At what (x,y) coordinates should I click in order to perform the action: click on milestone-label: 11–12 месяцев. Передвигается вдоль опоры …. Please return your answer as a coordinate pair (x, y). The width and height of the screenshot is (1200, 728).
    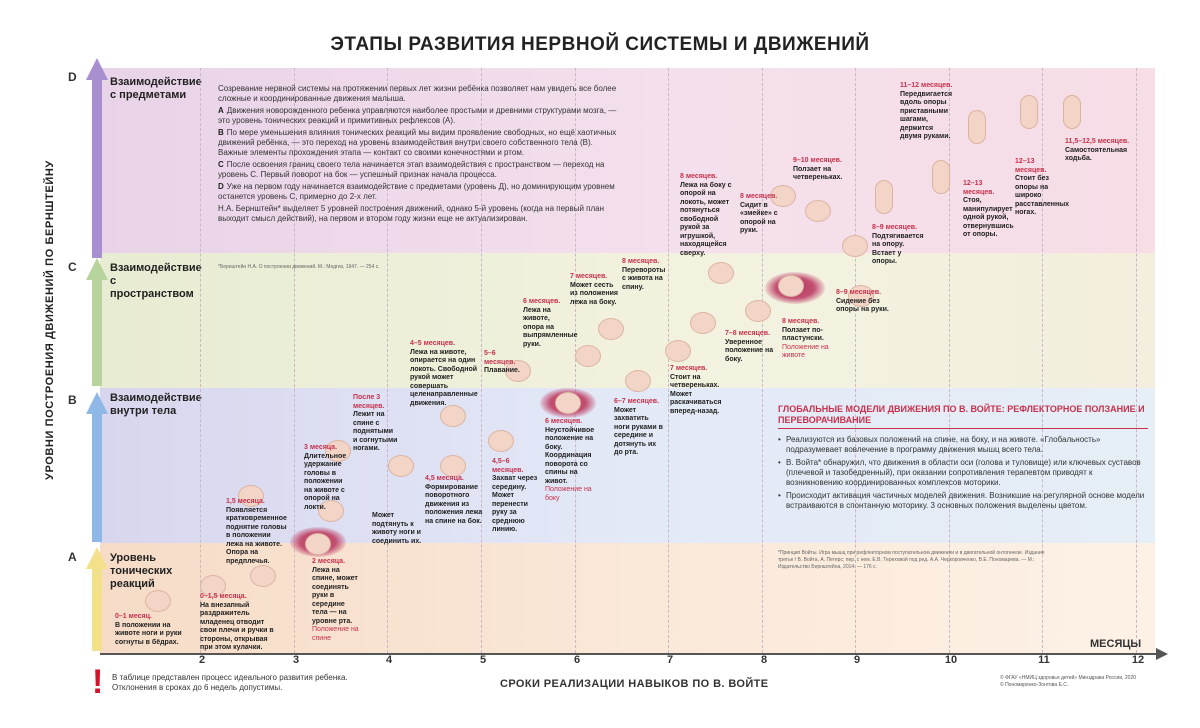
    Looking at the image, I should click on (927, 112).